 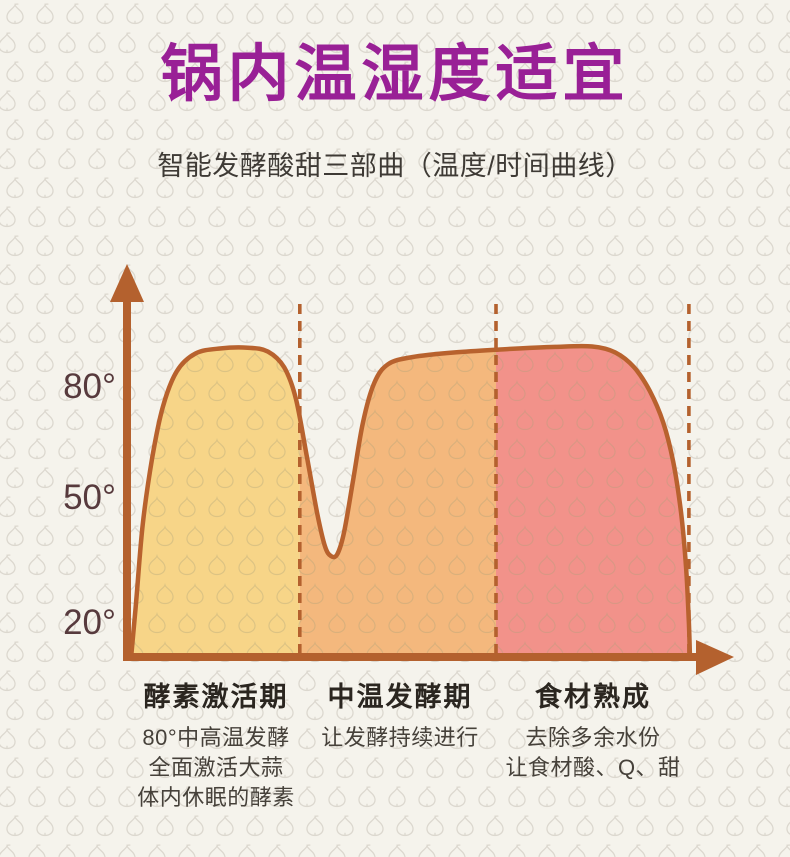 What do you see at coordinates (410, 657) in the screenshot?
I see `x-axis` at bounding box center [410, 657].